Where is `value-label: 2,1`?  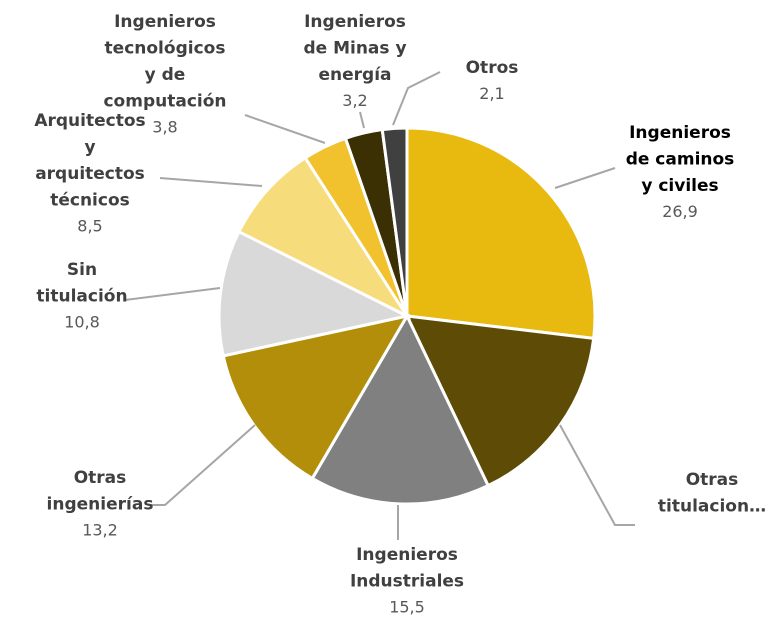 value-label: 2,1 is located at coordinates (491, 93).